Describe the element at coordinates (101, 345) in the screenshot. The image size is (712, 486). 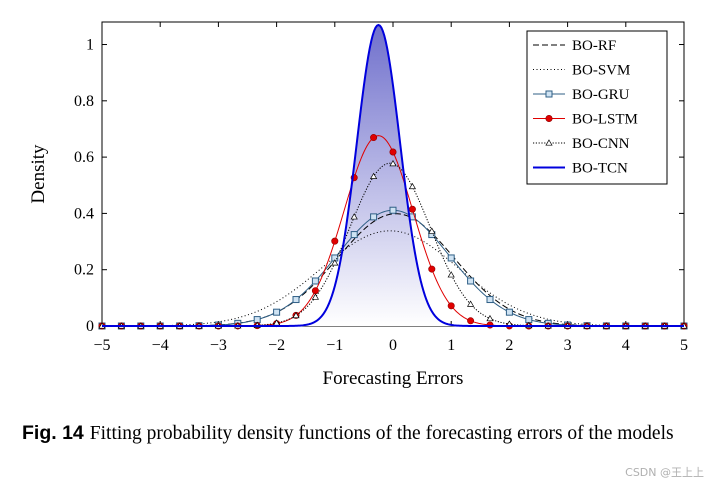
I see `x-tick-label: −5` at that location.